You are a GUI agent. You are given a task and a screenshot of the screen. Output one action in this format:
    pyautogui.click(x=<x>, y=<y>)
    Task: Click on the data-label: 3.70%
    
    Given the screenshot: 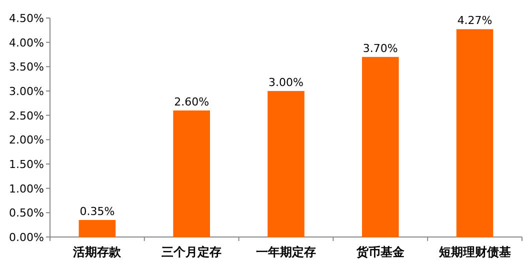 What is the action you would take?
    pyautogui.click(x=380, y=48)
    